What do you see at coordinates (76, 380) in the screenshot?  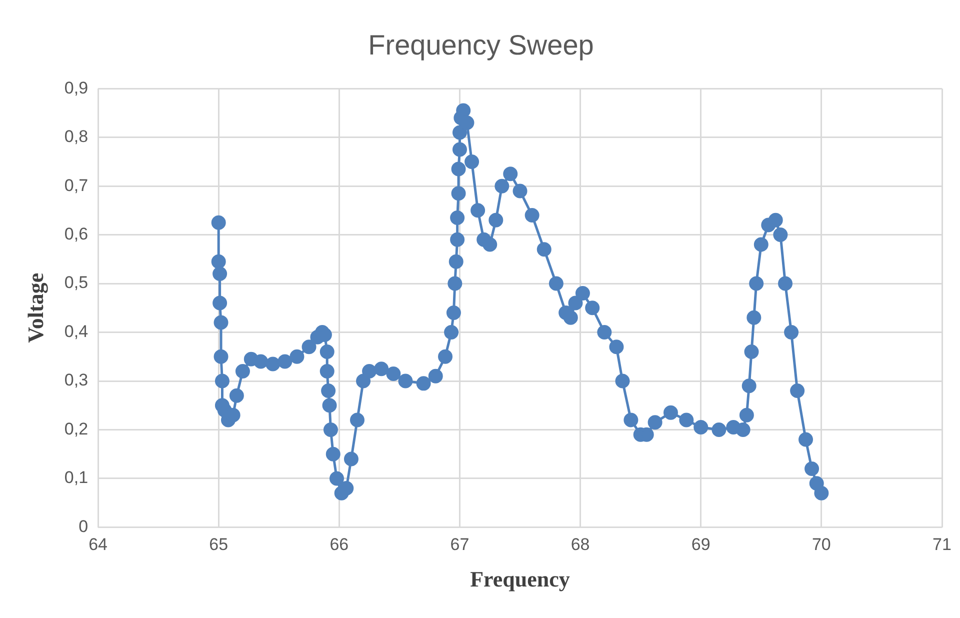 I see `y-tick-label: 0,3` at bounding box center [76, 380].